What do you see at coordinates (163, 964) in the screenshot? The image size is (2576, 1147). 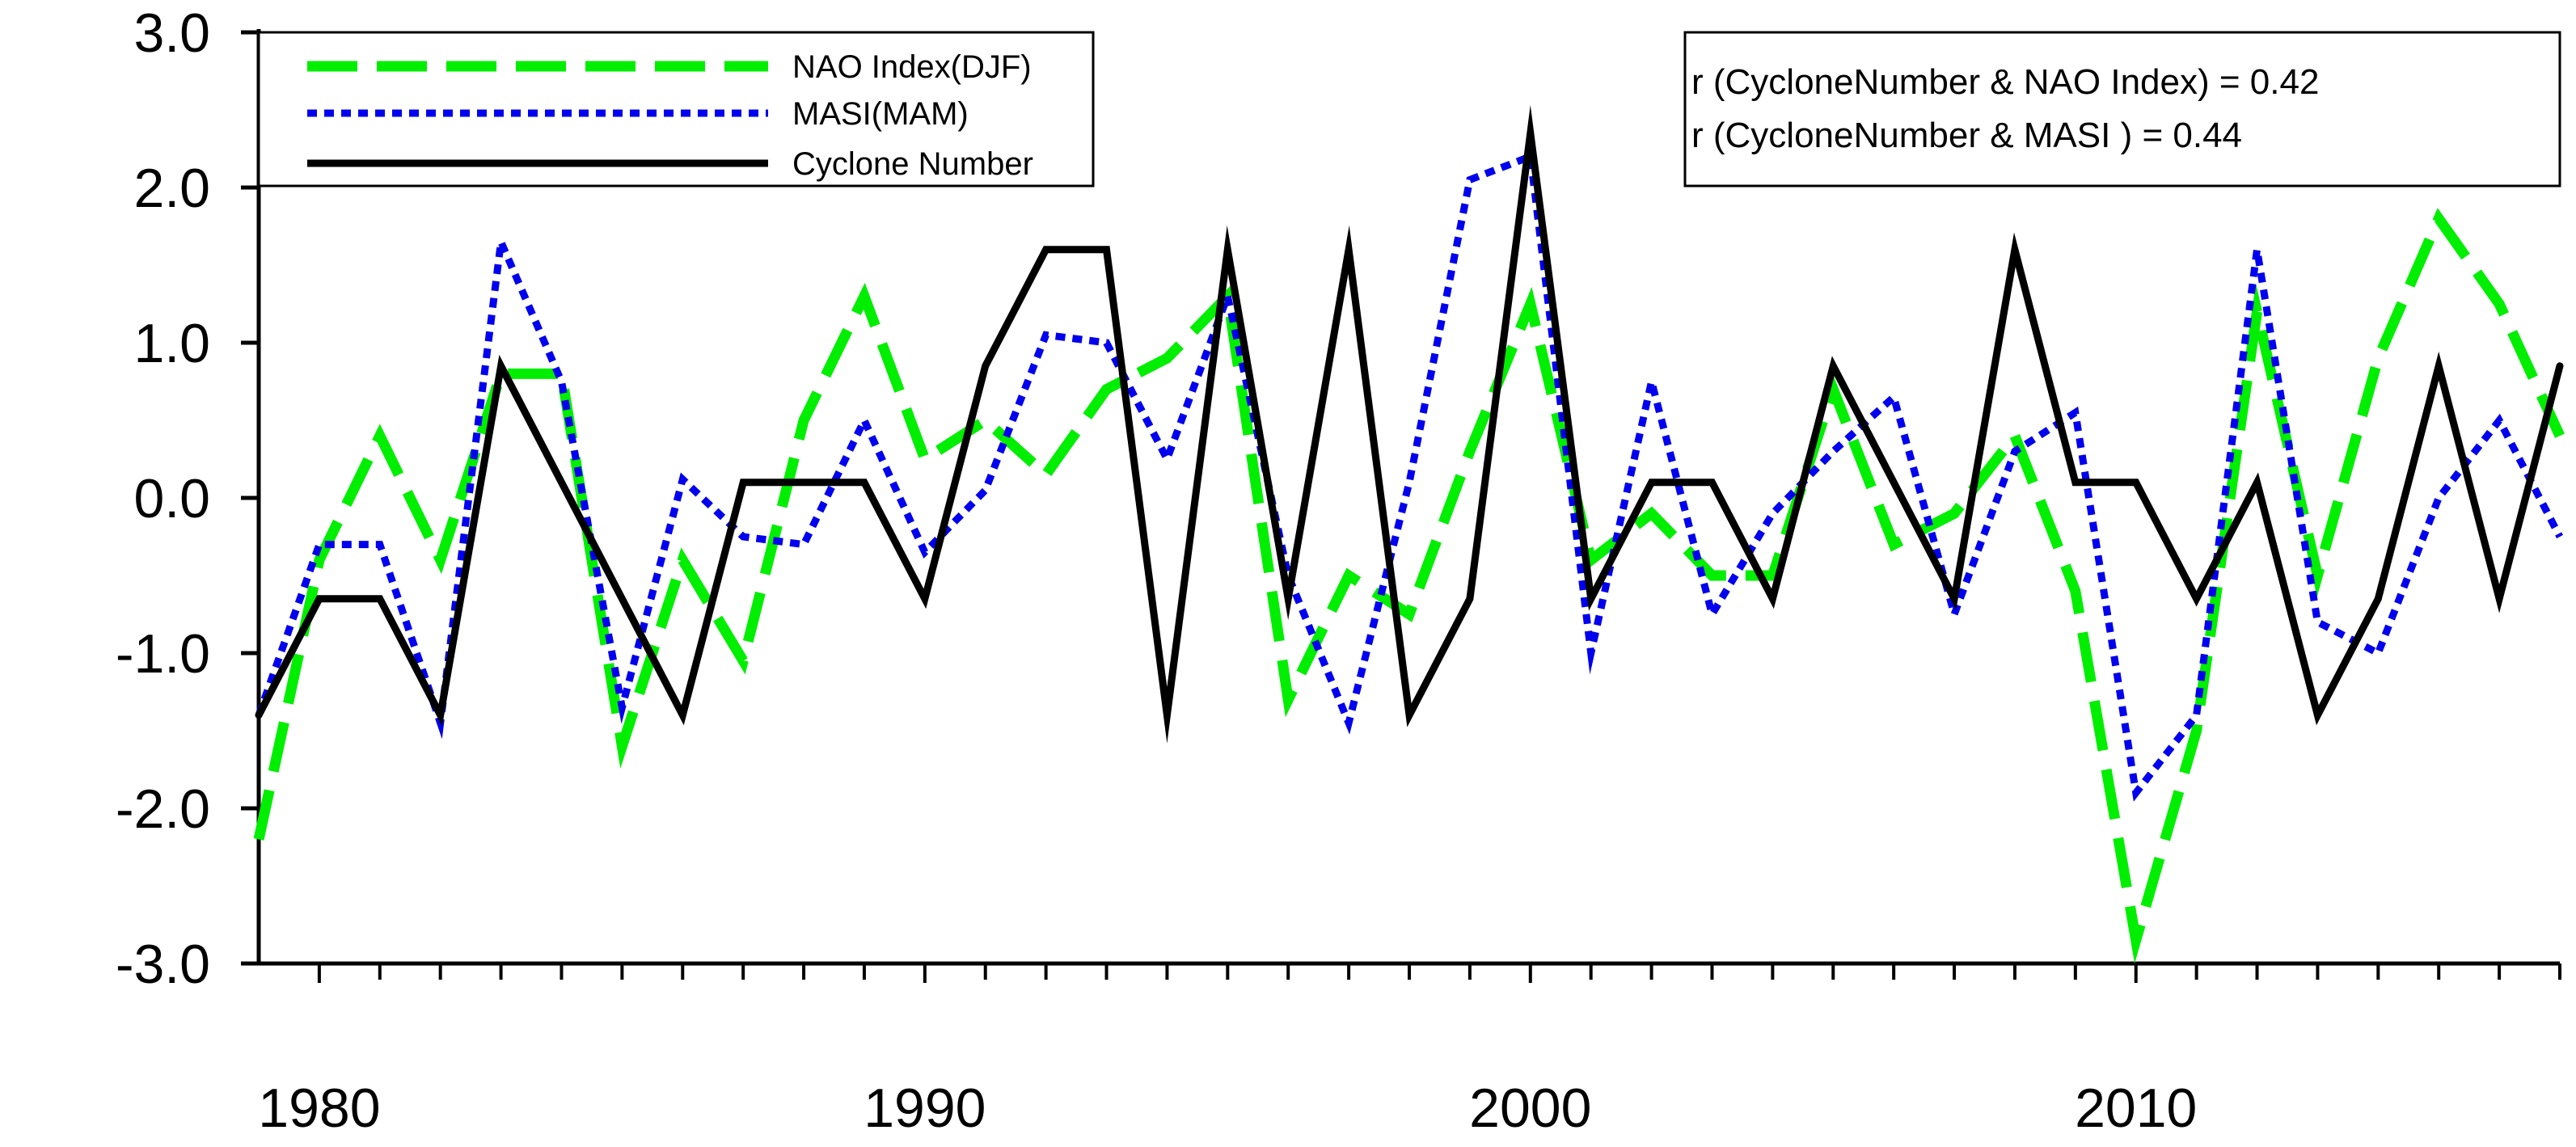 I see `y-tick-label: -3.0` at bounding box center [163, 964].